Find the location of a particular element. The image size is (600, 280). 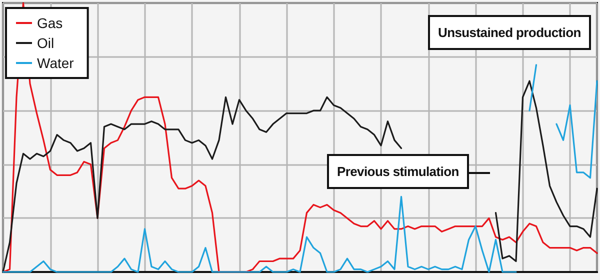

legend-label: Gas is located at coordinates (50, 23).